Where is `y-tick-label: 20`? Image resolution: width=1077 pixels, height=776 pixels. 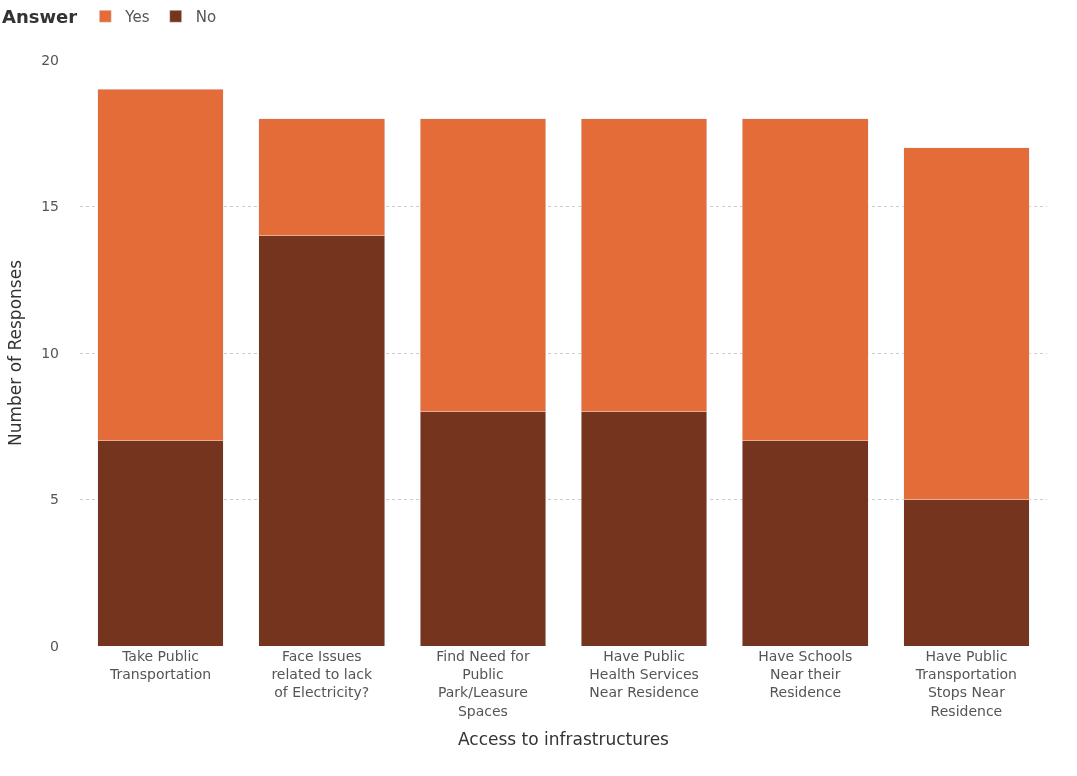
y-tick-label: 20 is located at coordinates (50, 59).